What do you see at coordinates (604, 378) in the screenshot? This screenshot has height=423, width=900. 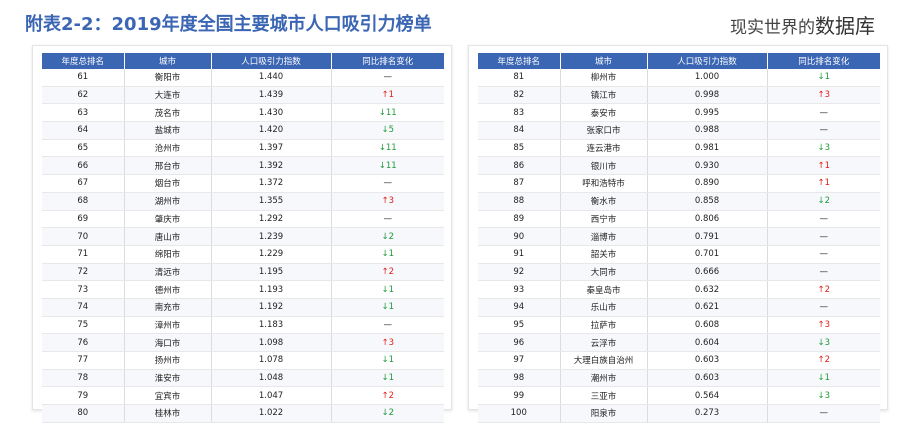 I see `city-cell: 潮州市` at bounding box center [604, 378].